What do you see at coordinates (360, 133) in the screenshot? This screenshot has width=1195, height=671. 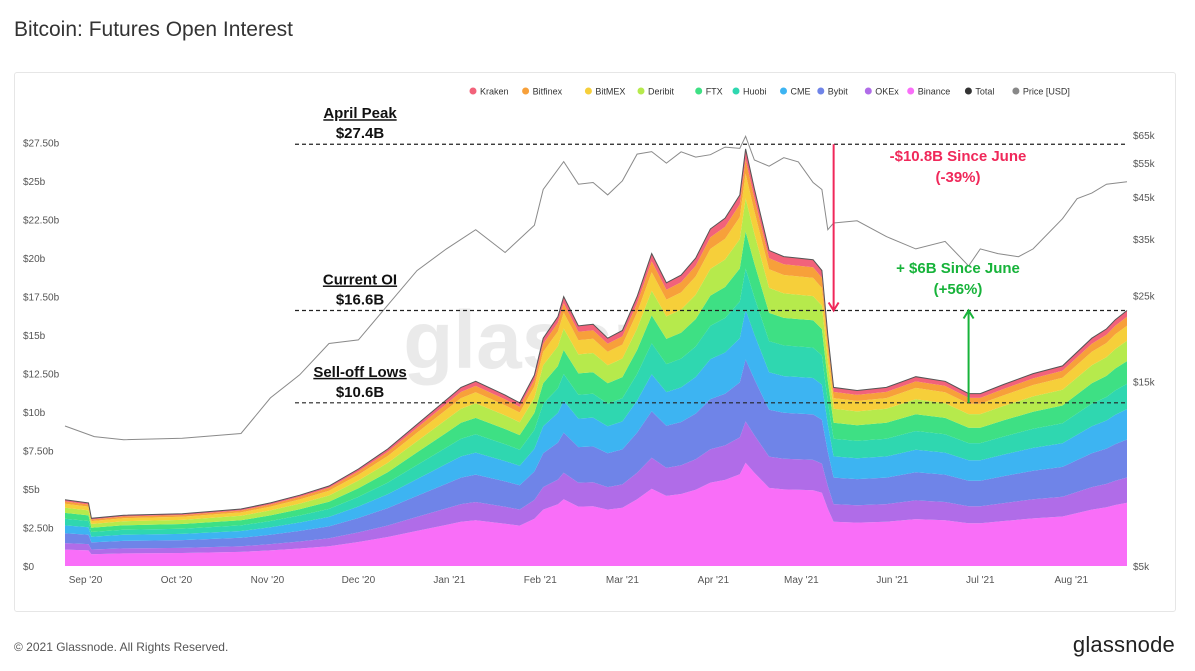 I see `ref-label-value-0: $27.4B` at bounding box center [360, 133].